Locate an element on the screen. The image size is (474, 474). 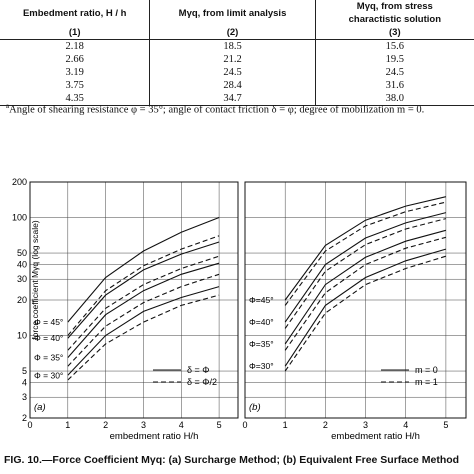
y-tick-label: 2 is located at coordinates (24, 418).